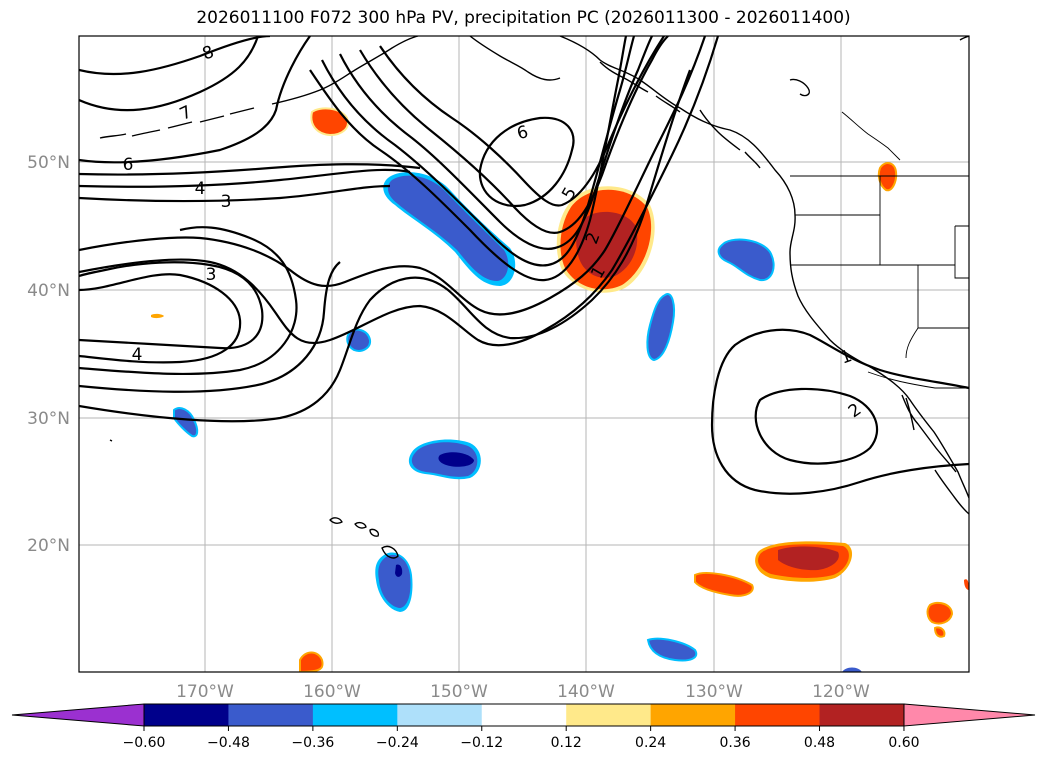 This screenshot has width=1047, height=765. Describe the element at coordinates (918, 380) in the screenshot. I see `border-us-mexico` at that location.